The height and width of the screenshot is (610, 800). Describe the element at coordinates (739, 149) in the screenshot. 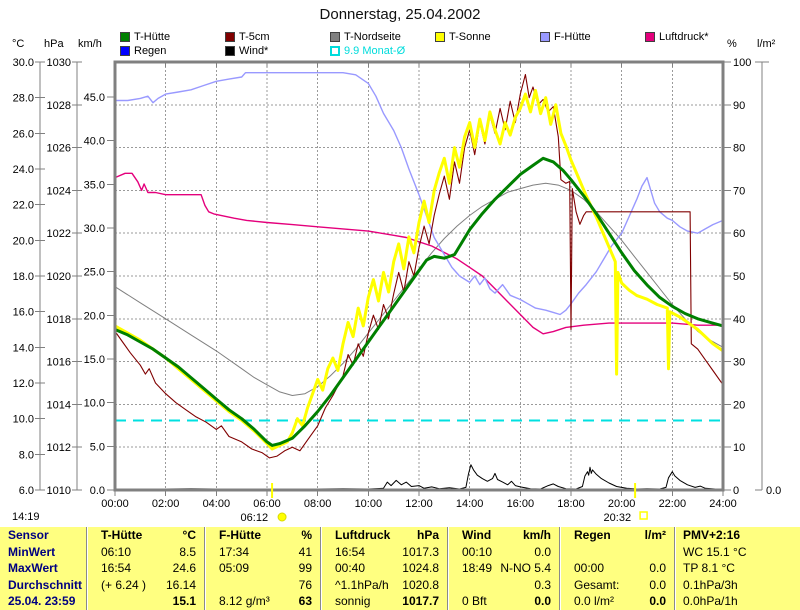

I see `percent-axis-tick-label: 80` at that location.